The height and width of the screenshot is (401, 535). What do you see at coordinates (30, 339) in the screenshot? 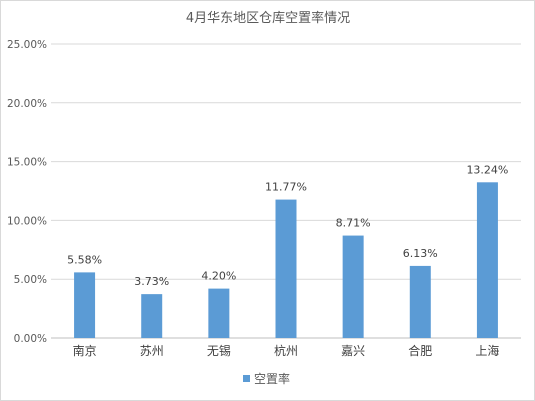
I see `y-tick-label: 0.00%` at bounding box center [30, 339].